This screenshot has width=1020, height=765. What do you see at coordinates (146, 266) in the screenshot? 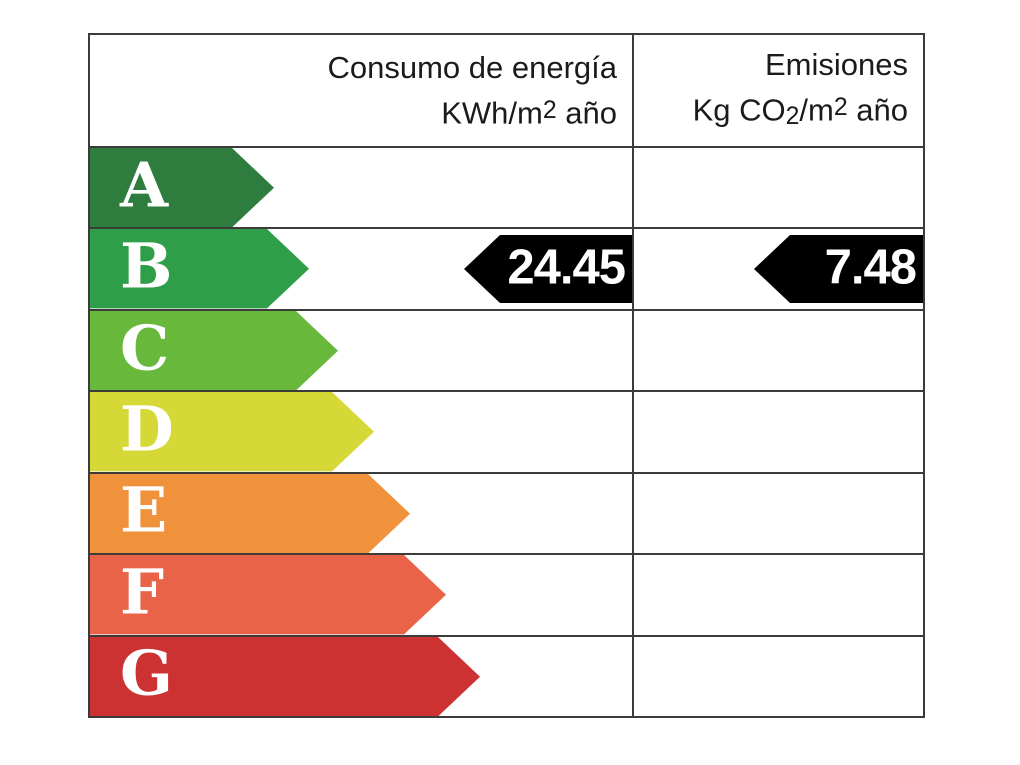
I see `rating-b-letter: B` at bounding box center [146, 266].